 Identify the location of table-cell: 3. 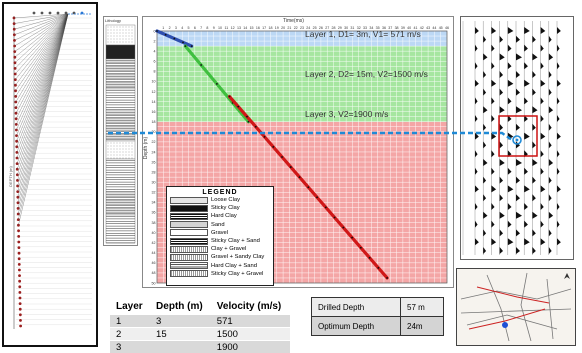
(130, 347).